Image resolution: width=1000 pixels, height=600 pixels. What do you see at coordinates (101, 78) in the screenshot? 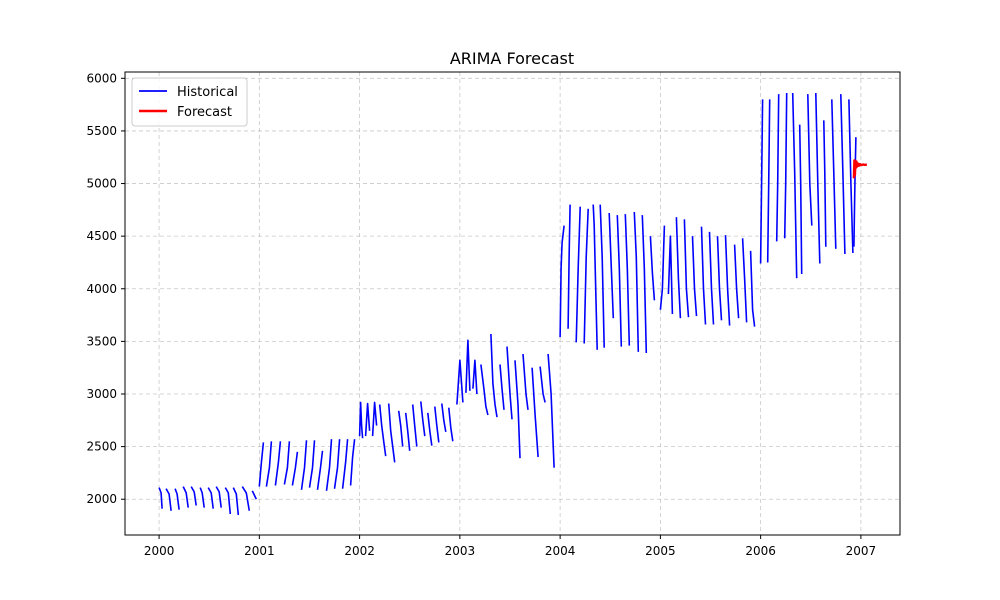
I see `y-tick-label: 6000` at bounding box center [101, 78].